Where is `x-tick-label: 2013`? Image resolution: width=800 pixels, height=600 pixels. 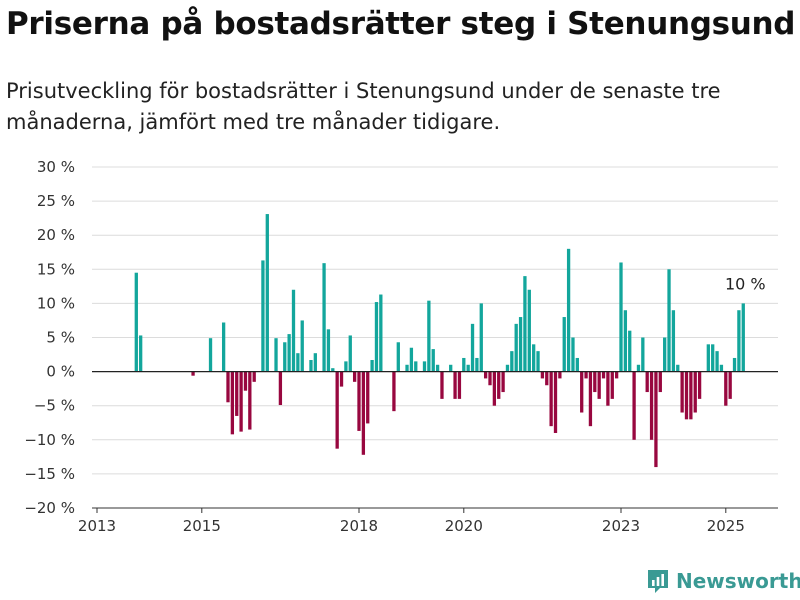
x-tick-label: 2013 is located at coordinates (97, 526).